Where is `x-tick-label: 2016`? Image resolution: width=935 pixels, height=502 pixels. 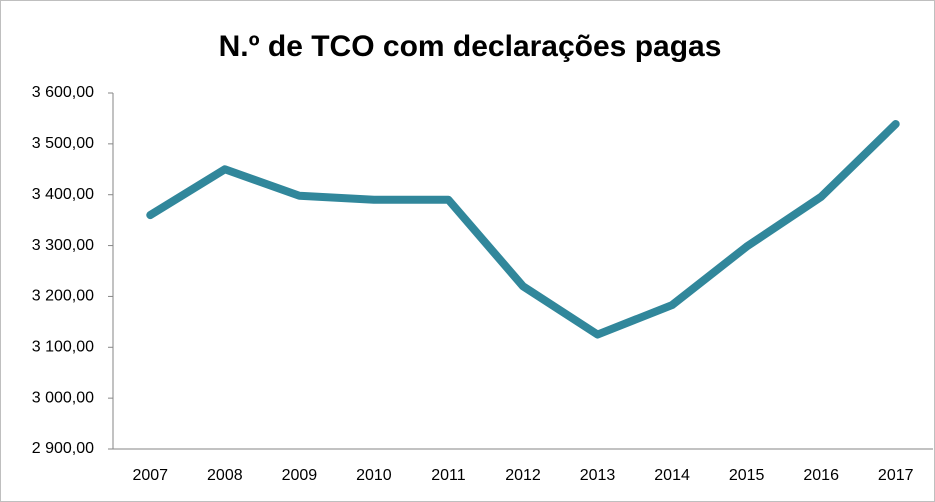
x-tick-label: 2016 is located at coordinates (821, 475).